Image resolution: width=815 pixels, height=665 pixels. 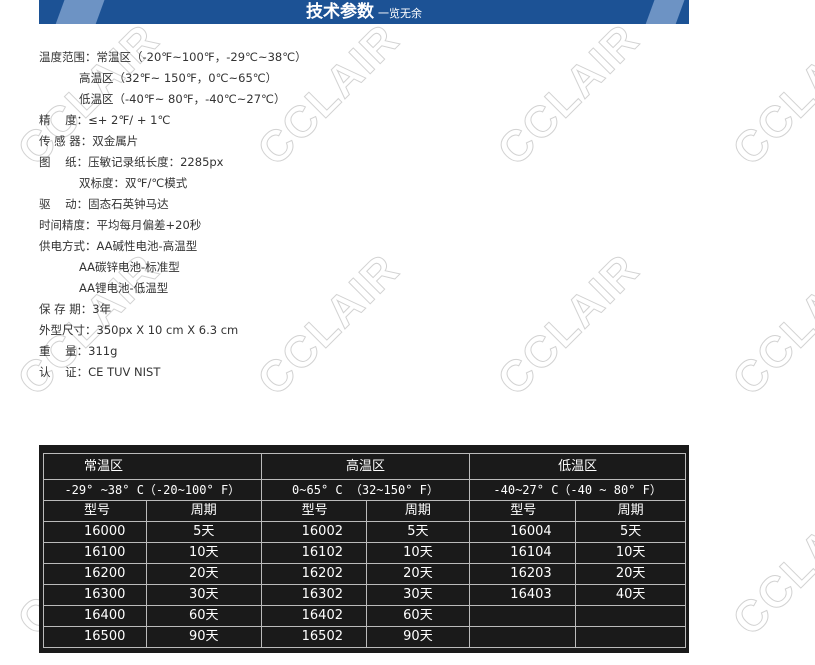 I want to click on table-row: 16200 20天 16202 20天 16203 20天, so click(x=364, y=574).